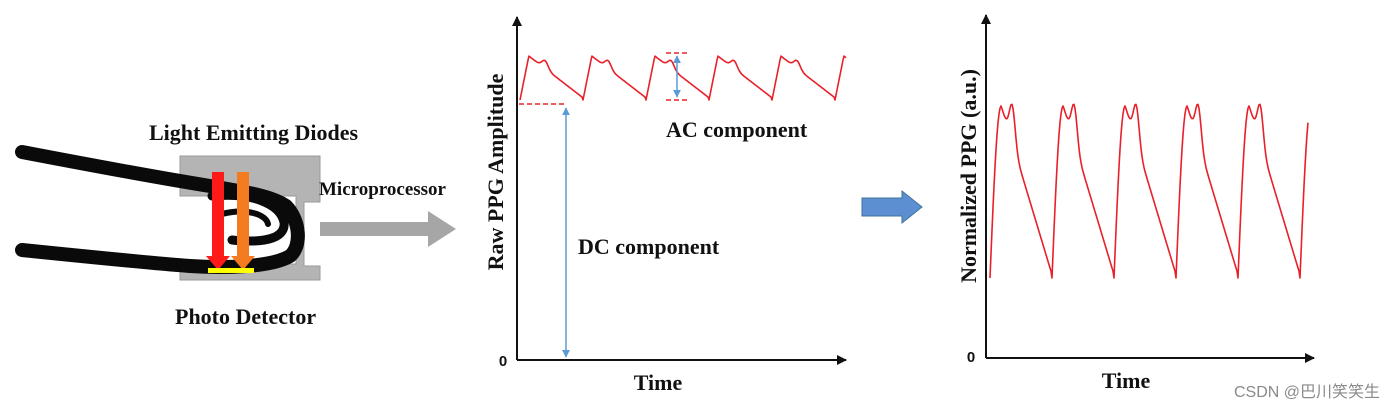 This screenshot has height=409, width=1396. Describe the element at coordinates (1149, 191) in the screenshot. I see `normalized-ppg-signal` at that location.